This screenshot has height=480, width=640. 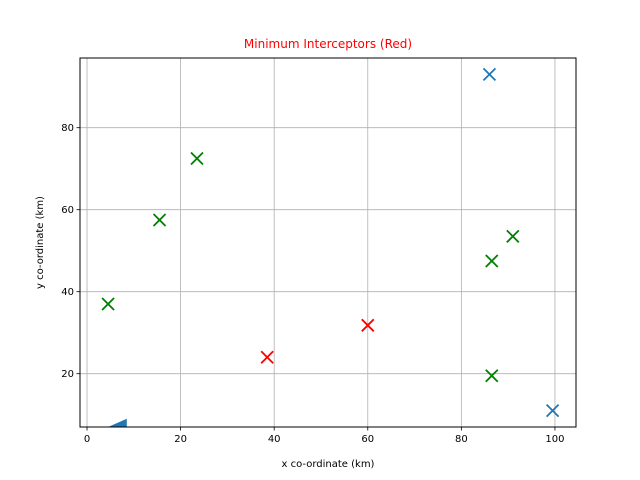 I want to click on y-tick-label: 60, so click(x=67, y=210).